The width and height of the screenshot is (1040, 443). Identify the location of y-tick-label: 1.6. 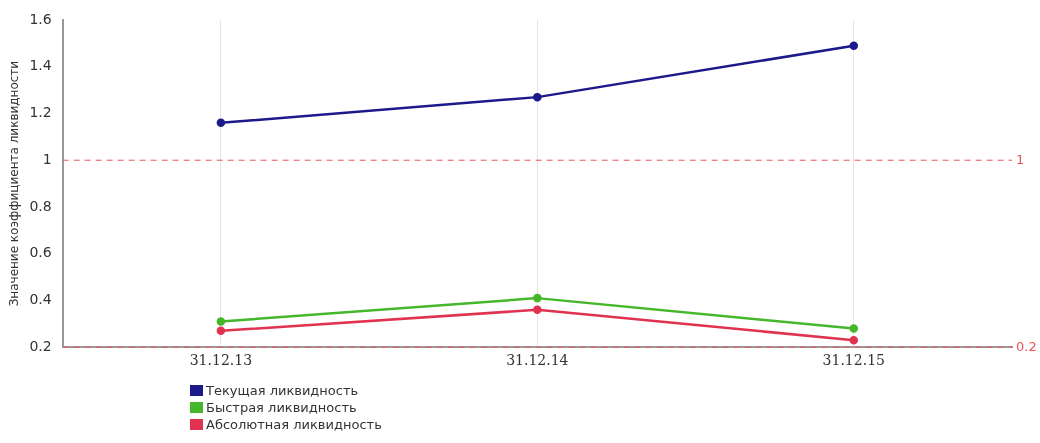
(40, 18).